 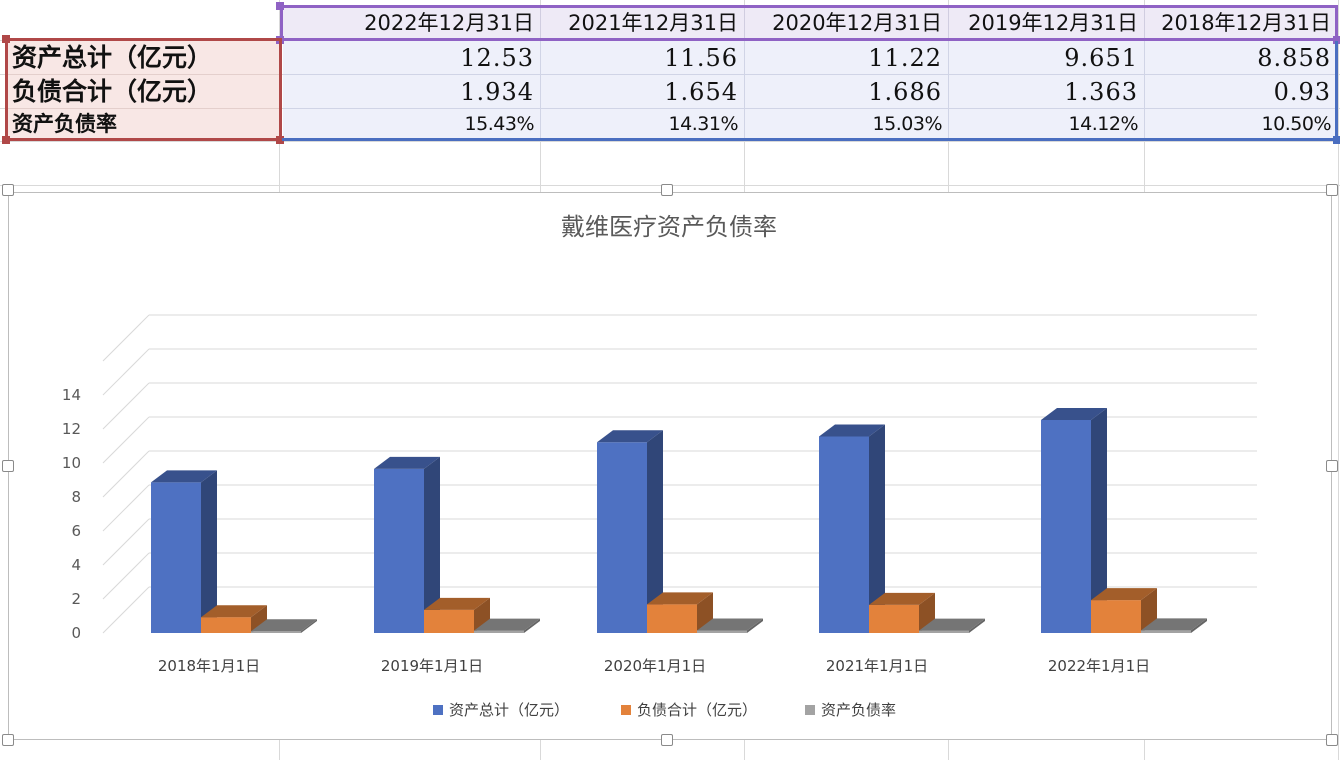 I want to click on value-cell: 0.93, so click(x=1241, y=92).